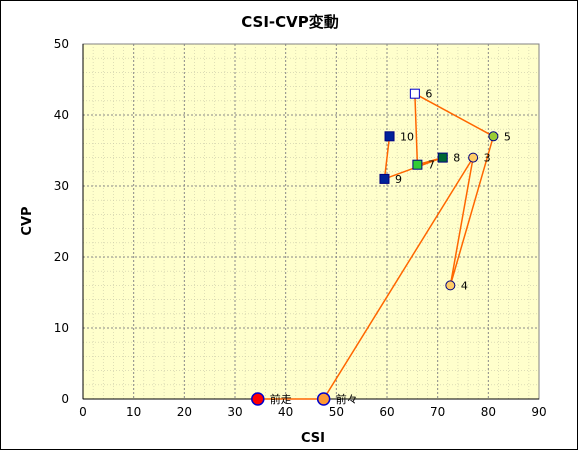  Describe the element at coordinates (456, 158) in the screenshot. I see `data-label: 8` at that location.